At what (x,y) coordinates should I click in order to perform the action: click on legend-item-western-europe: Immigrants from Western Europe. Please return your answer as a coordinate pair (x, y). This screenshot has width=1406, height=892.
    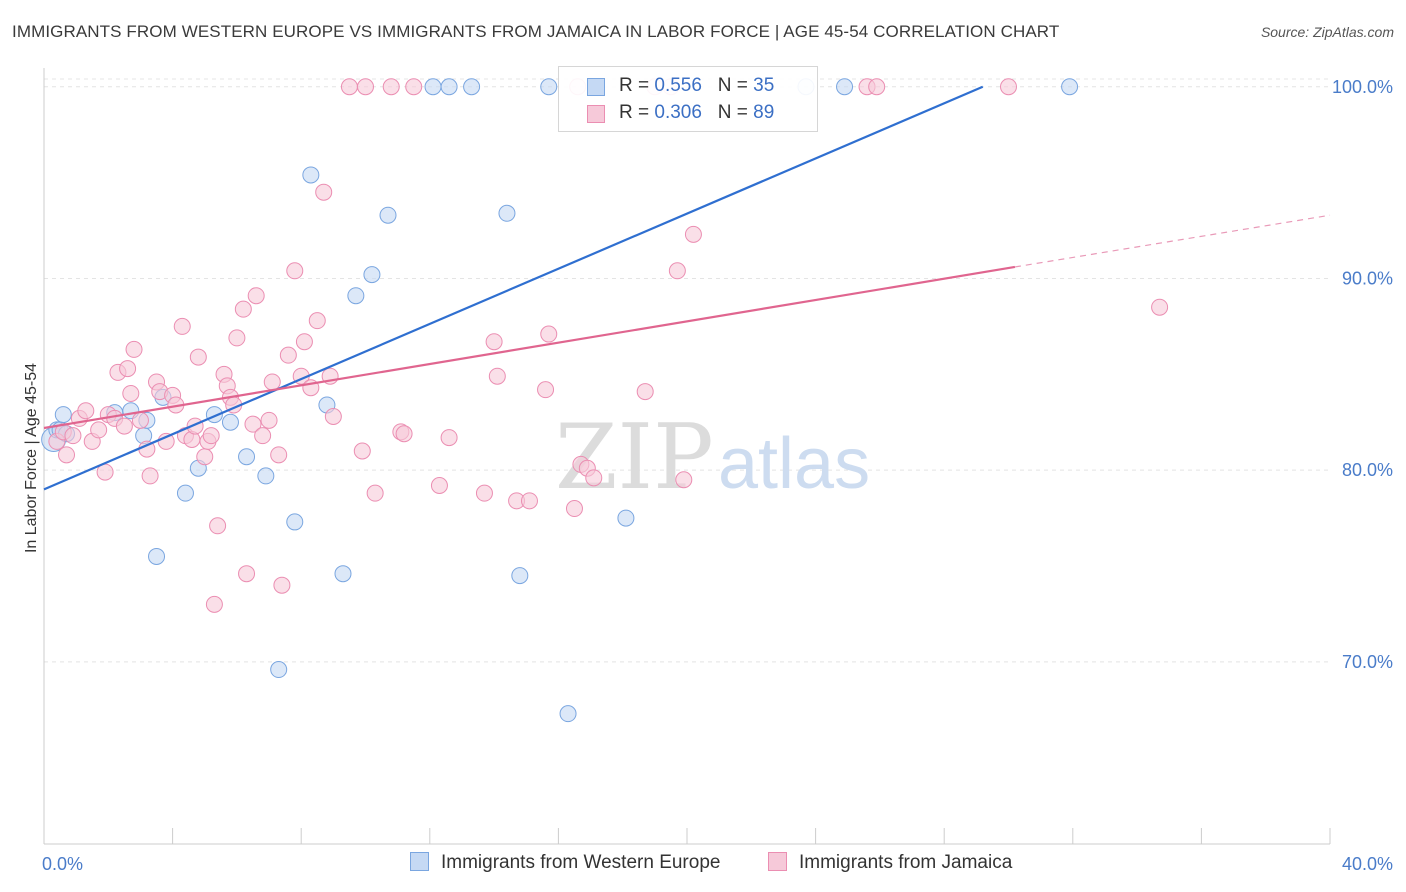
    Looking at the image, I should click on (565, 863).